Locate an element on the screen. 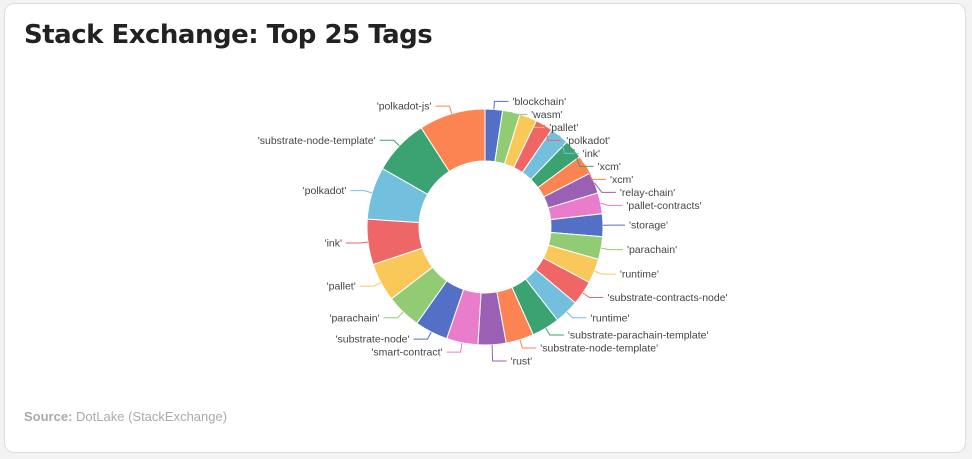 Image resolution: width=972 pixels, height=459 pixels. source-text: DotLake (StackExchange) is located at coordinates (152, 416).